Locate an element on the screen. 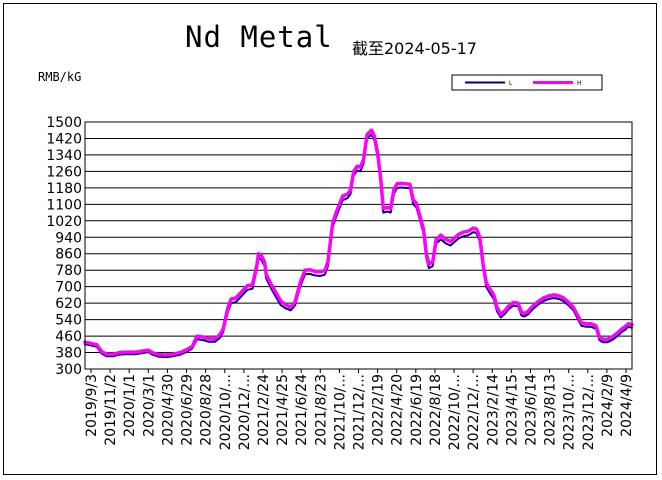 The image size is (662, 480). y-tick-label: 1020 is located at coordinates (64, 222).